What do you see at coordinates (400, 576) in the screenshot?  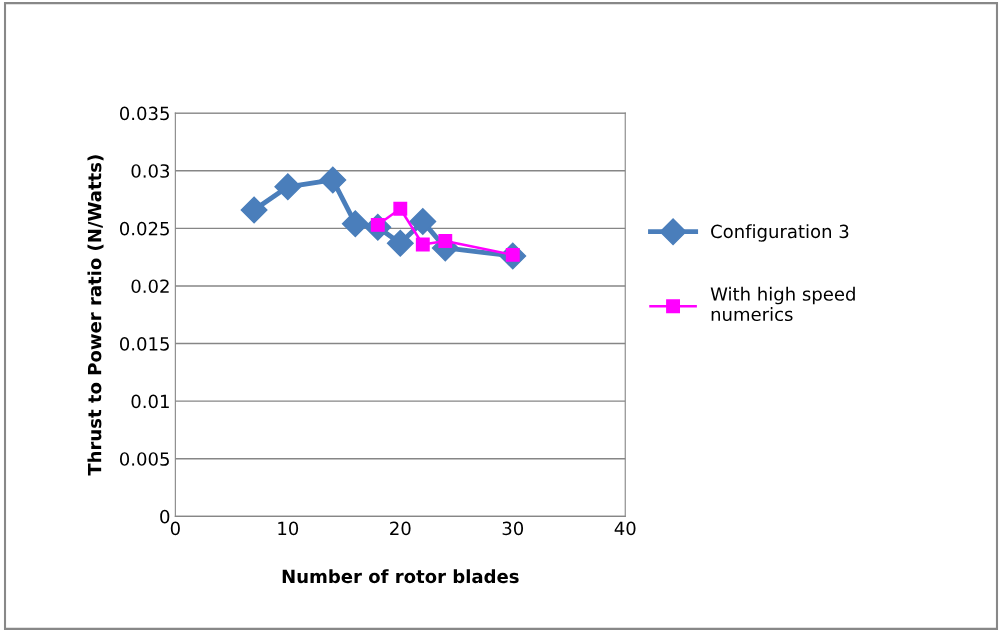 I see `x-axis-title: Number of rotor blades` at bounding box center [400, 576].